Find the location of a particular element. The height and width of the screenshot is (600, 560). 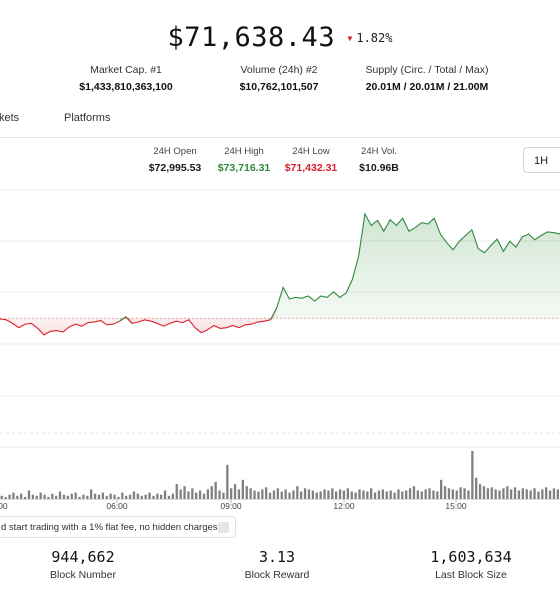

metric-value: 944,662 is located at coordinates (83, 557).